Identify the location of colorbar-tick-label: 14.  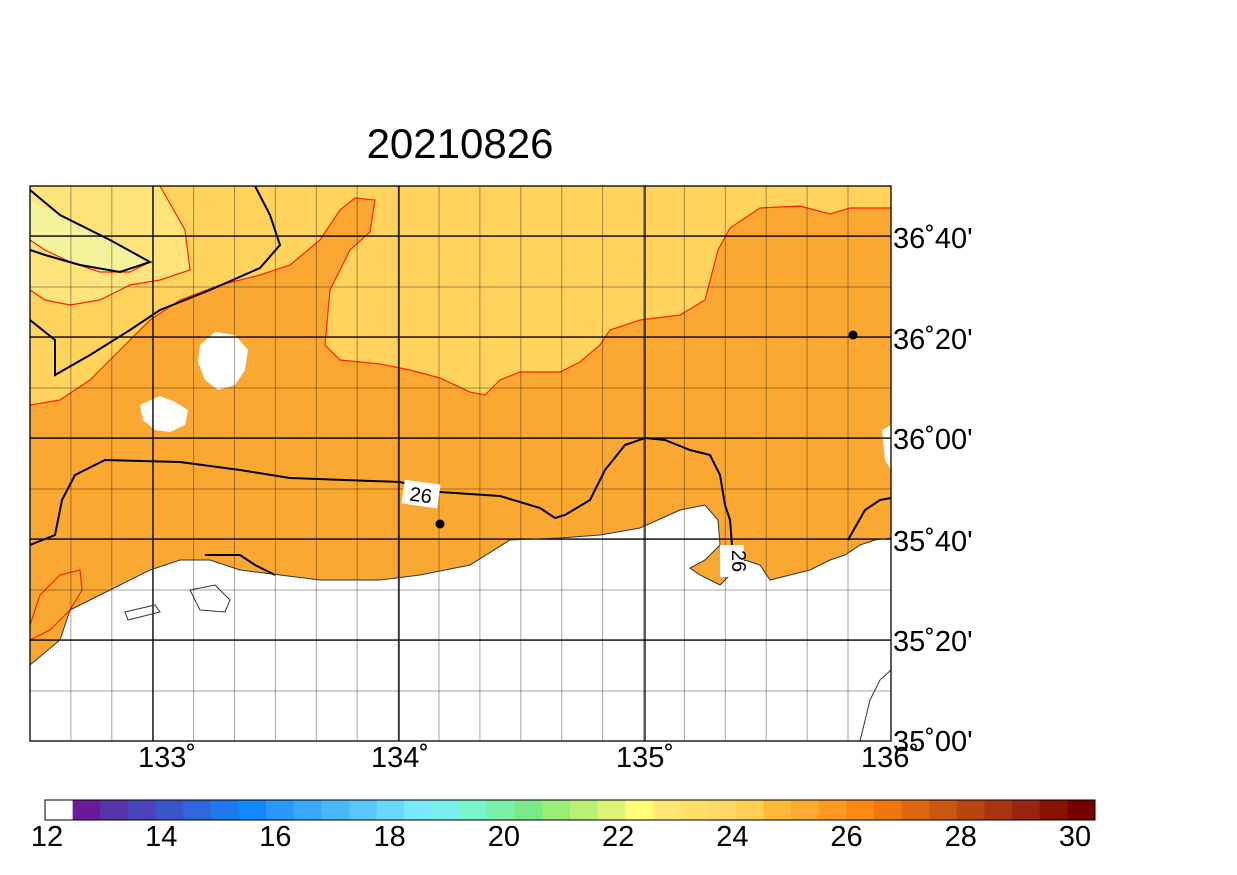
(161, 837).